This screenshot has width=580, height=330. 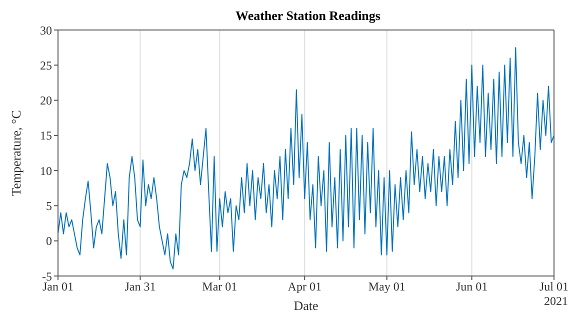 I want to click on y-tick-label: 30, so click(x=46, y=30).